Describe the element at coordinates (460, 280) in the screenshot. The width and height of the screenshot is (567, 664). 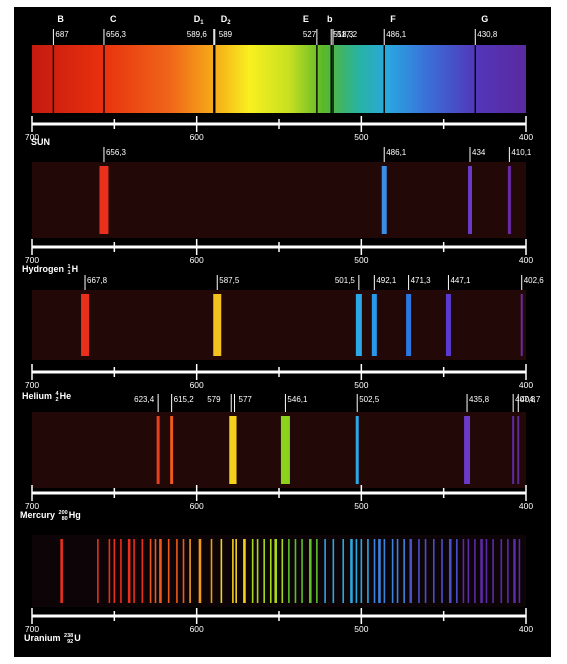
I see `line-wavelength-label: 447,1` at that location.